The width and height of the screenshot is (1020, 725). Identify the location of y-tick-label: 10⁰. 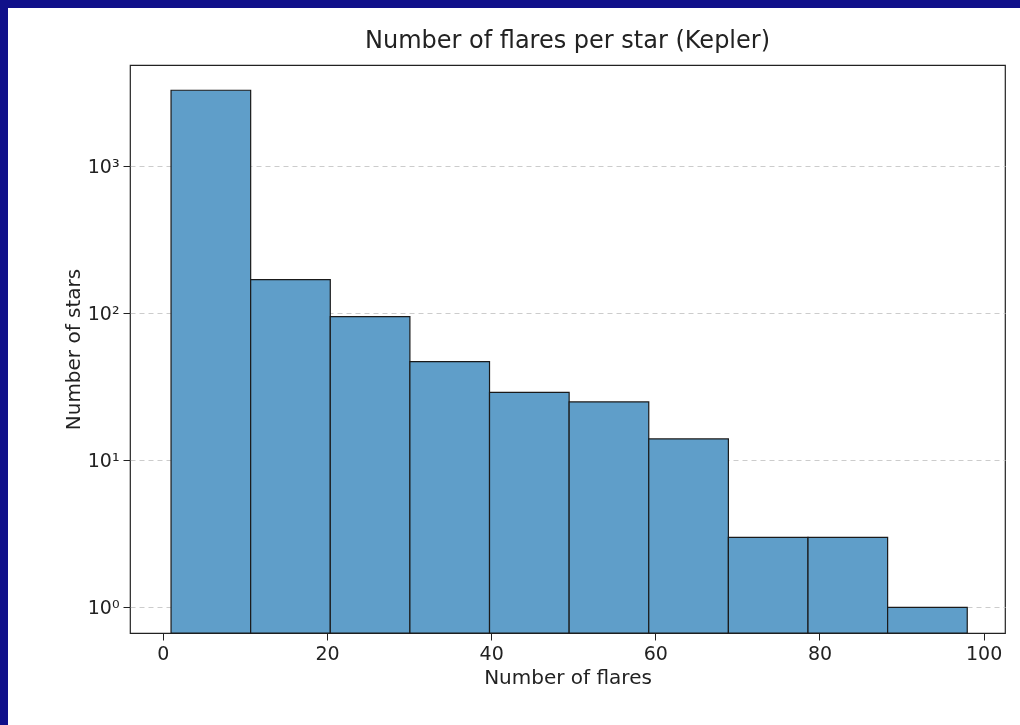
(103, 606).